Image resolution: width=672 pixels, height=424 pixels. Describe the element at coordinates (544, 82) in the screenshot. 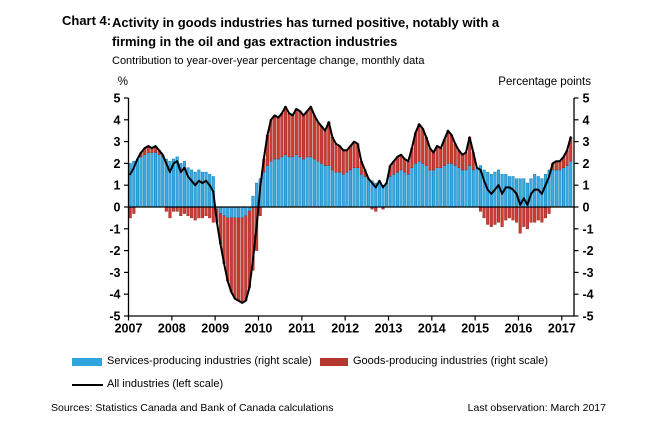

I see `right-axis-unit-label: Percentage points` at that location.